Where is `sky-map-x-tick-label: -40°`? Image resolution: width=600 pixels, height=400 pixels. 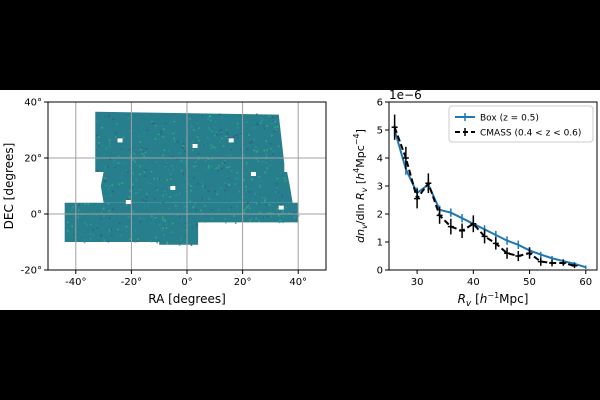
sky-map-x-tick-label: -40° is located at coordinates (75, 282).